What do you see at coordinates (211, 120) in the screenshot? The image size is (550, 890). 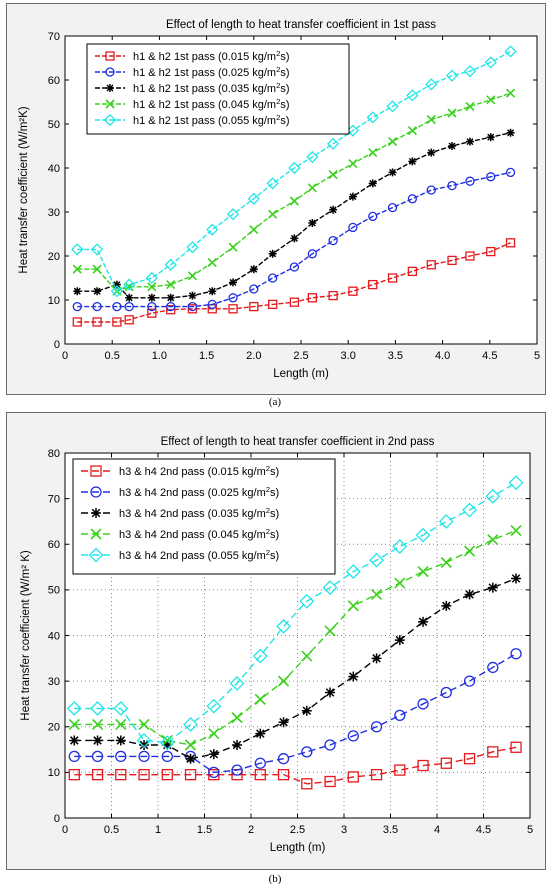 I see `legend-label-5: h1 & h2 1st pass (0.055 kg/m2s)` at bounding box center [211, 120].